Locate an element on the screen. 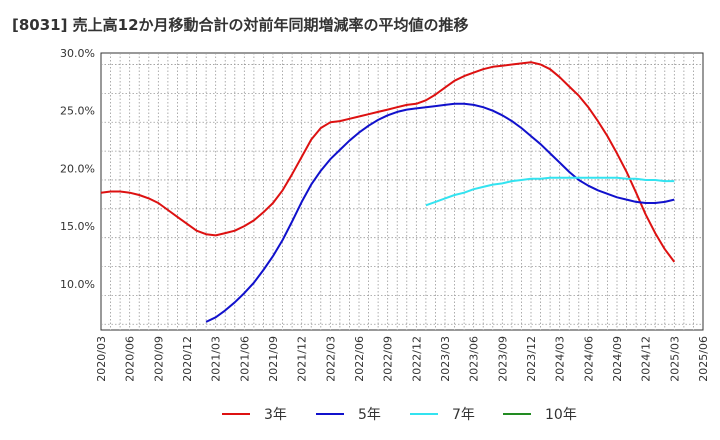 This screenshot has height=440, width=720. x-tick-label: 2025/03 is located at coordinates (674, 359).